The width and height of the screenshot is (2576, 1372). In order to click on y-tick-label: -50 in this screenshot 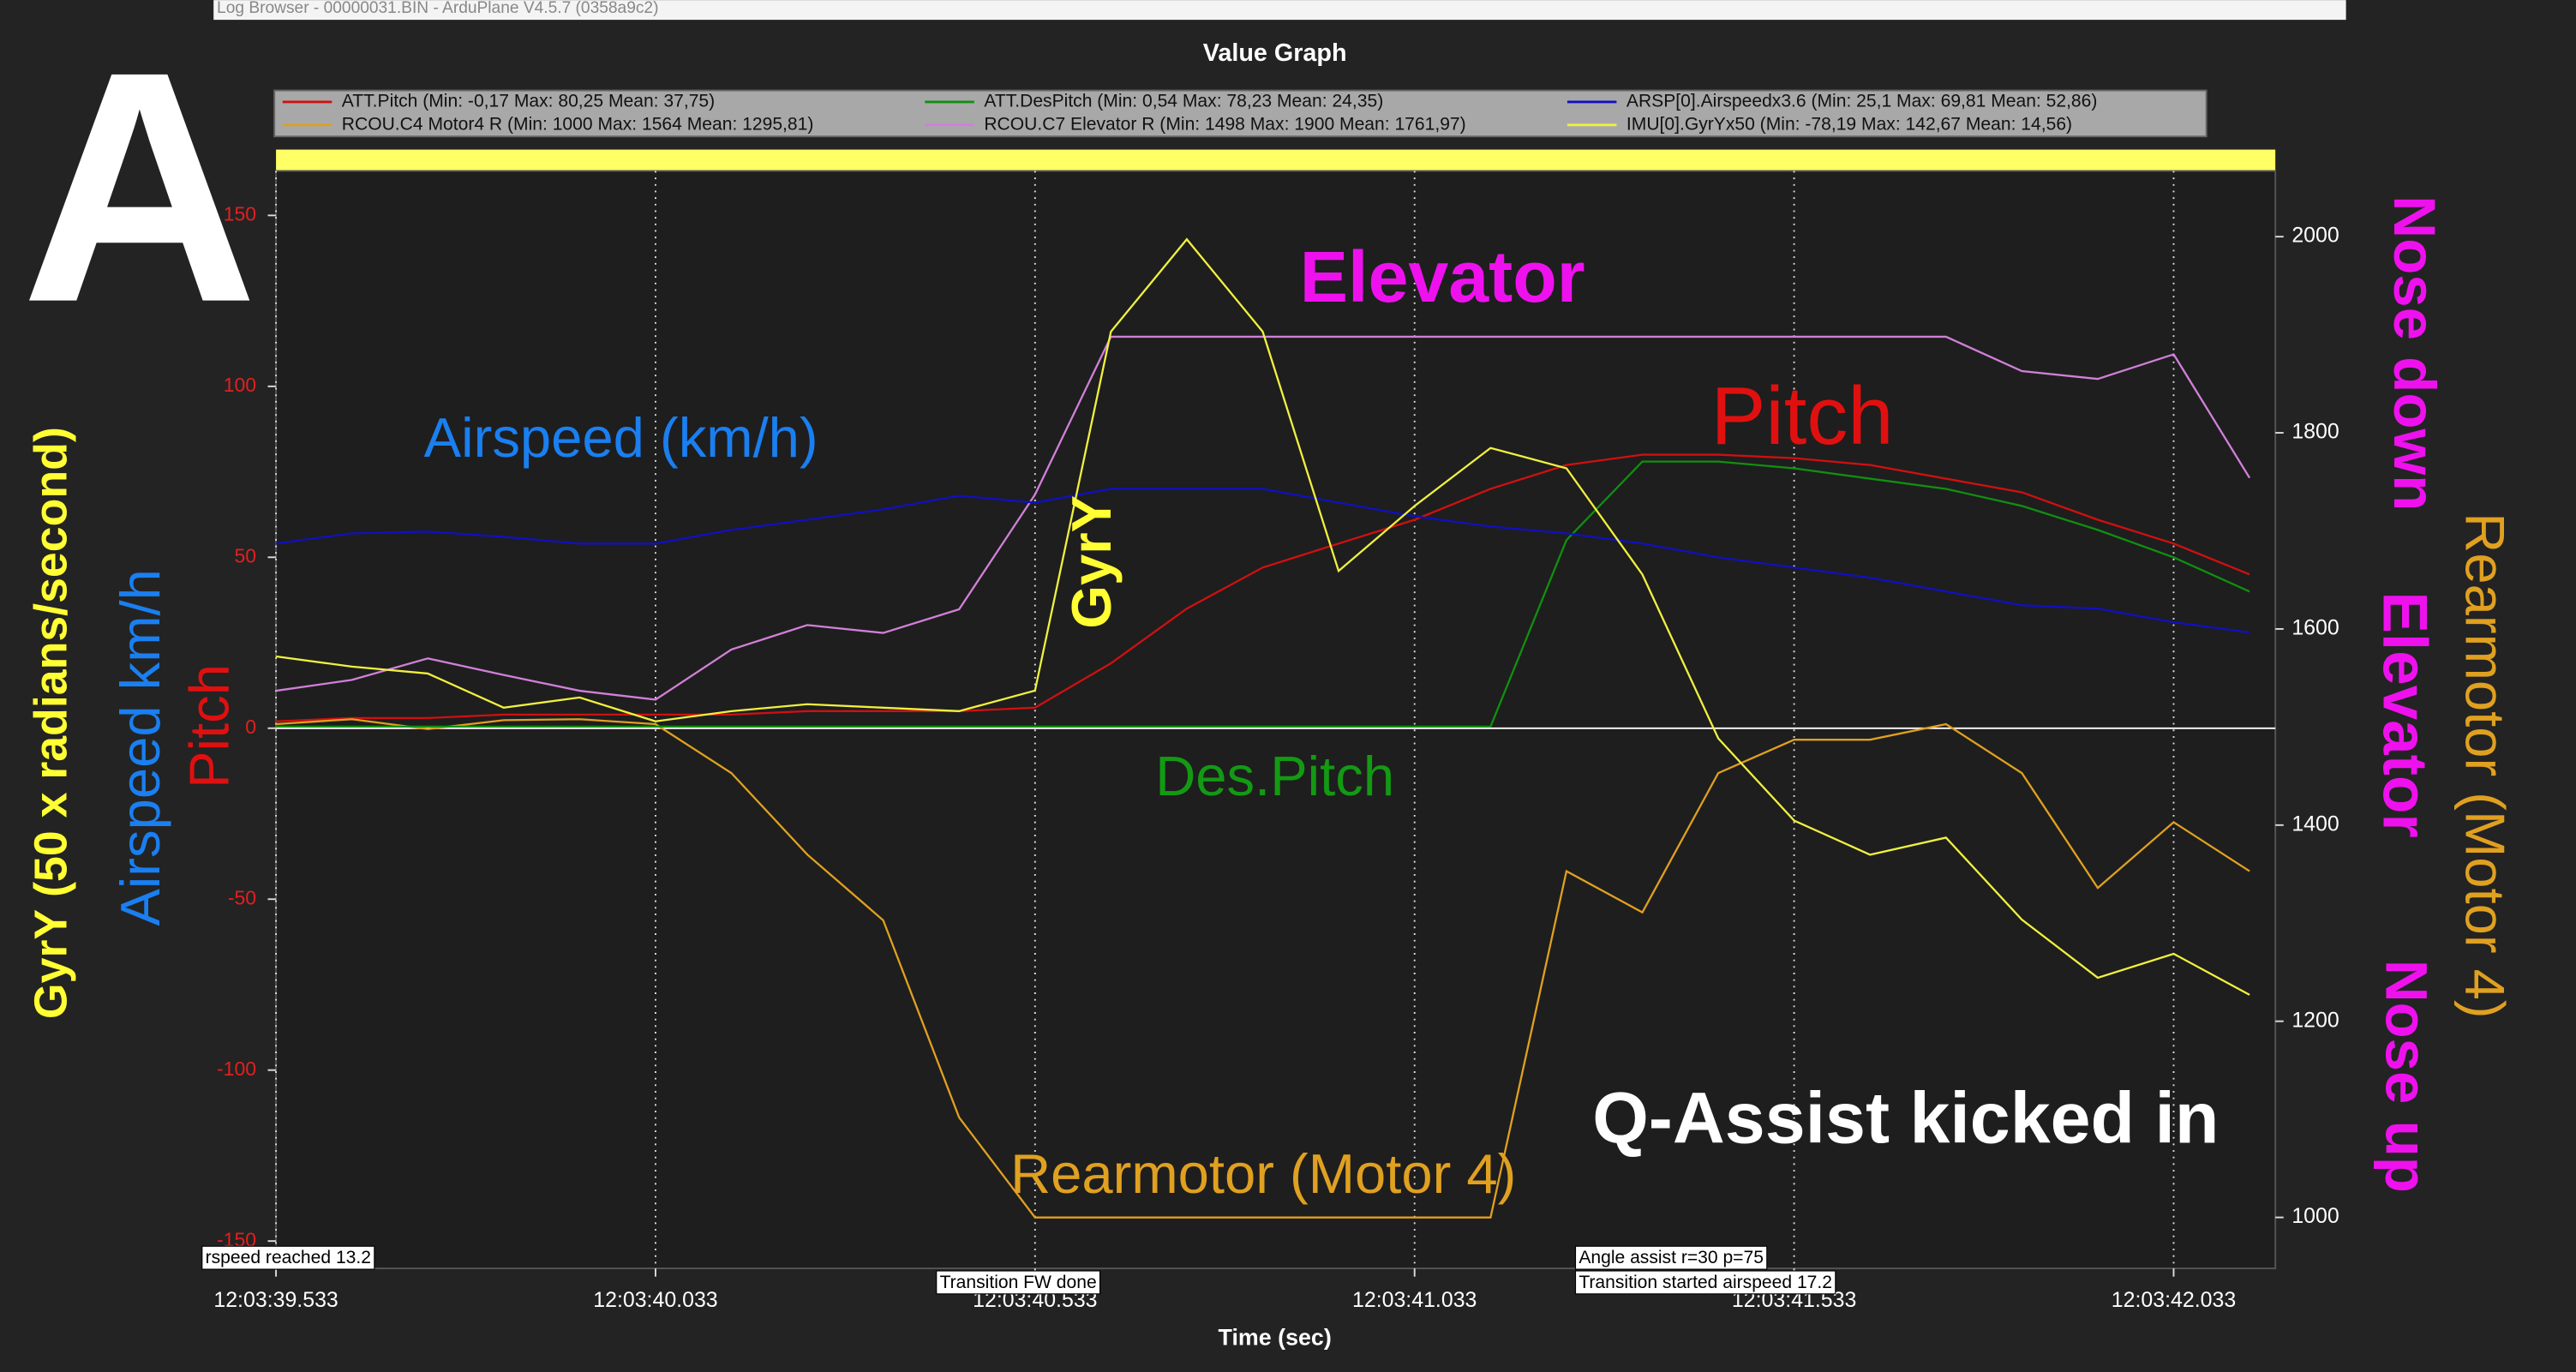, I will do `click(242, 897)`.